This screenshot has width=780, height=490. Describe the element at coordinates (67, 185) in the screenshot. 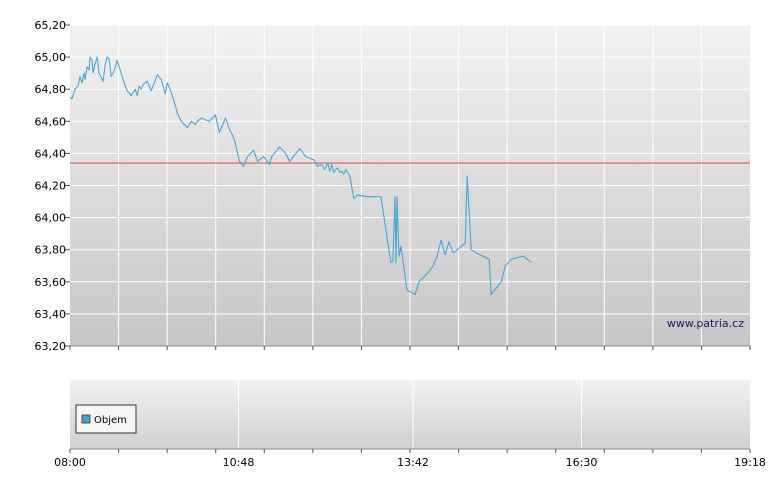

I see `y-tick-marks` at that location.